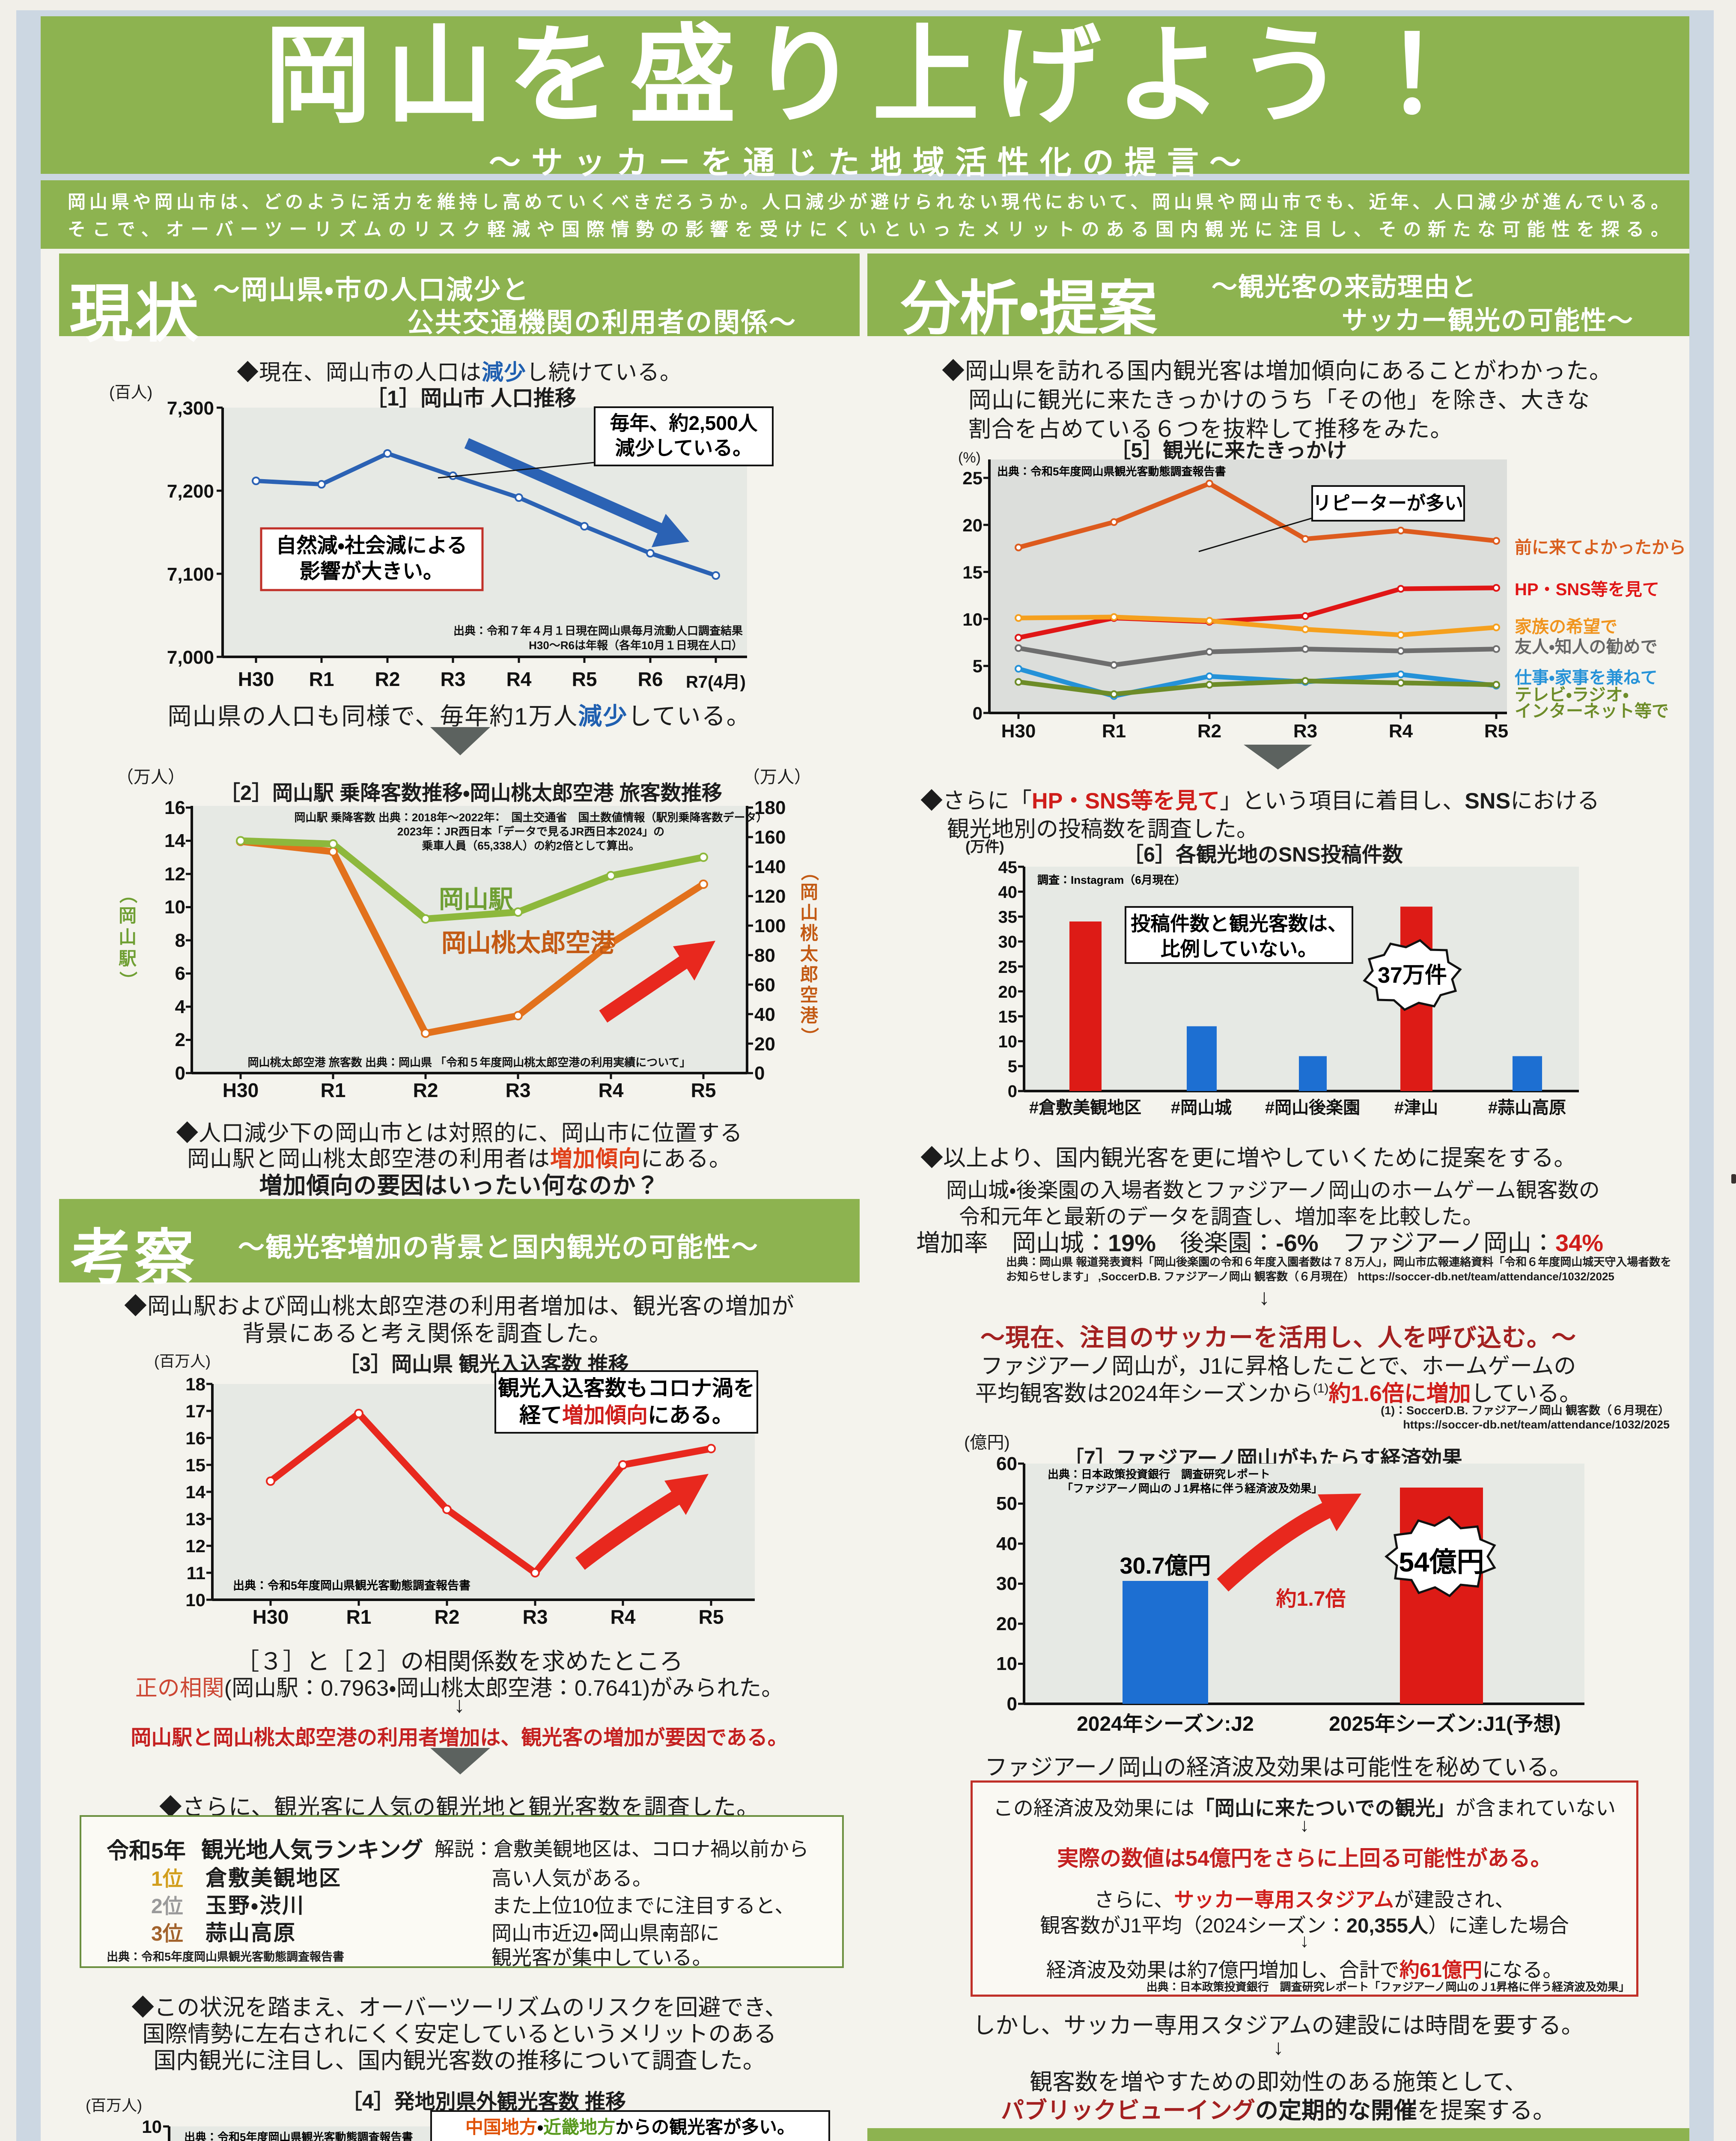 This screenshot has height=2141, width=1736. What do you see at coordinates (1201, 1107) in the screenshot?
I see `svg-text: #岡山城` at bounding box center [1201, 1107].